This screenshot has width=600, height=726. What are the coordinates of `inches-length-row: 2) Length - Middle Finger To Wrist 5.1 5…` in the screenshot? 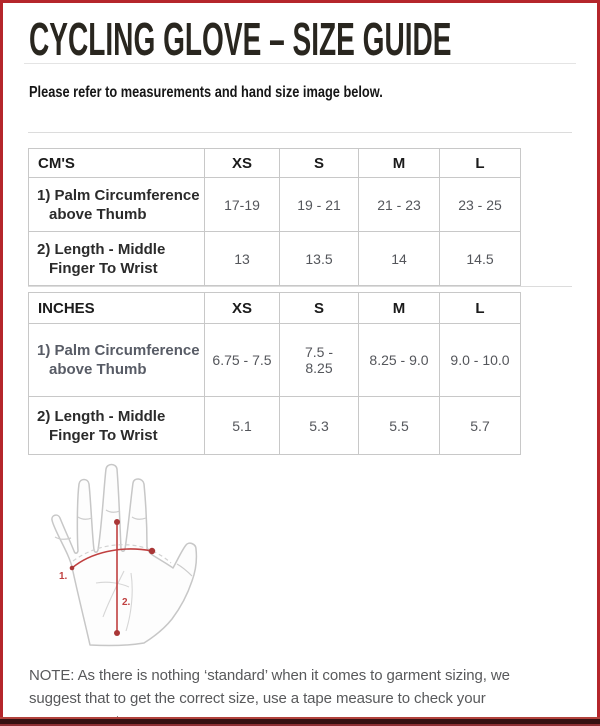 It's located at (274, 425).